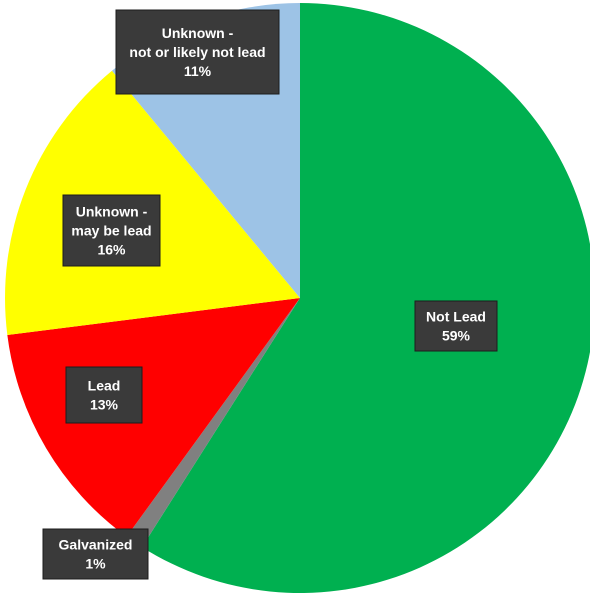 The image size is (590, 595). I want to click on data-label-line: 1%, so click(95, 564).